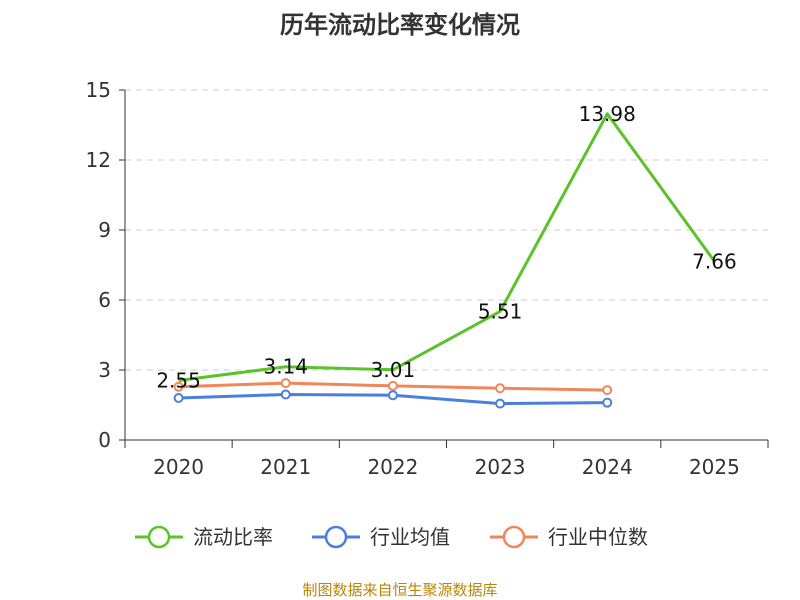  What do you see at coordinates (98, 90) in the screenshot?
I see `y-tick-label: 15` at bounding box center [98, 90].